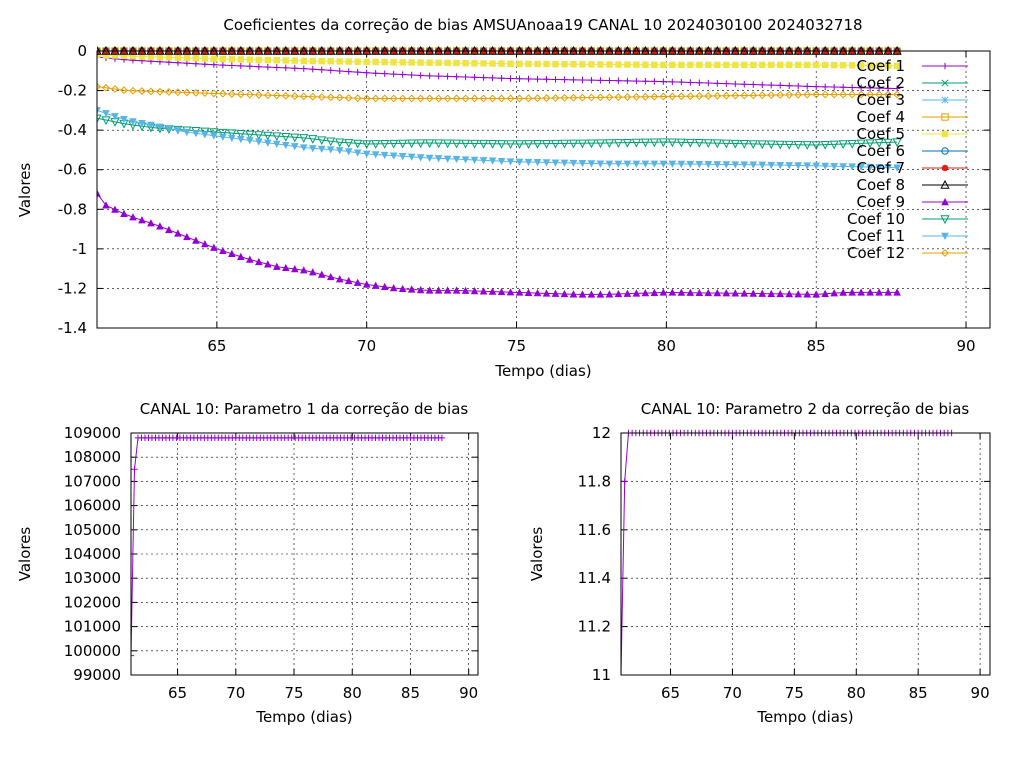 Image resolution: width=1024 pixels, height=768 pixels. Describe the element at coordinates (92, 530) in the screenshot. I see `y-tick-label: 105000` at that location.